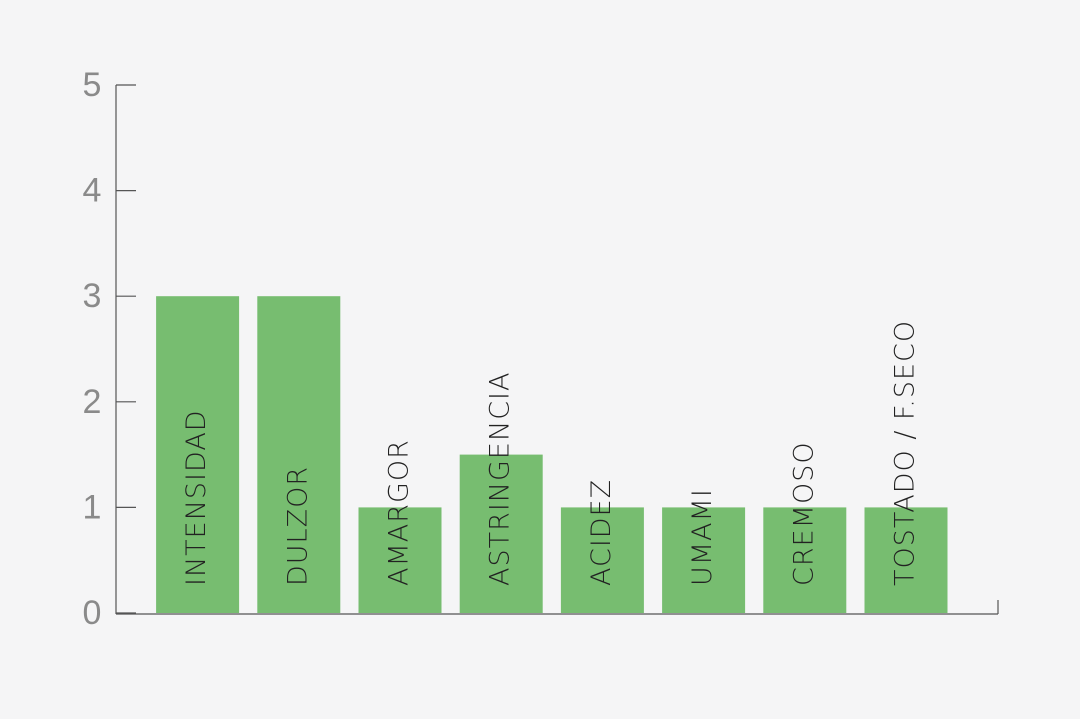 This screenshot has height=719, width=1080. I want to click on x-tick-label: UMAMI, so click(702, 537).